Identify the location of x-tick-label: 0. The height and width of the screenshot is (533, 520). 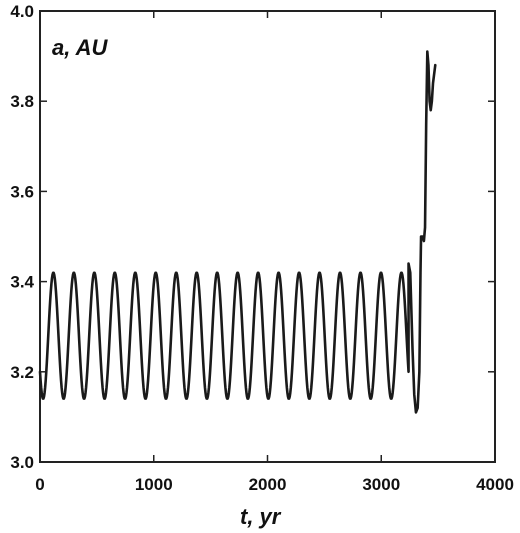
(39, 484).